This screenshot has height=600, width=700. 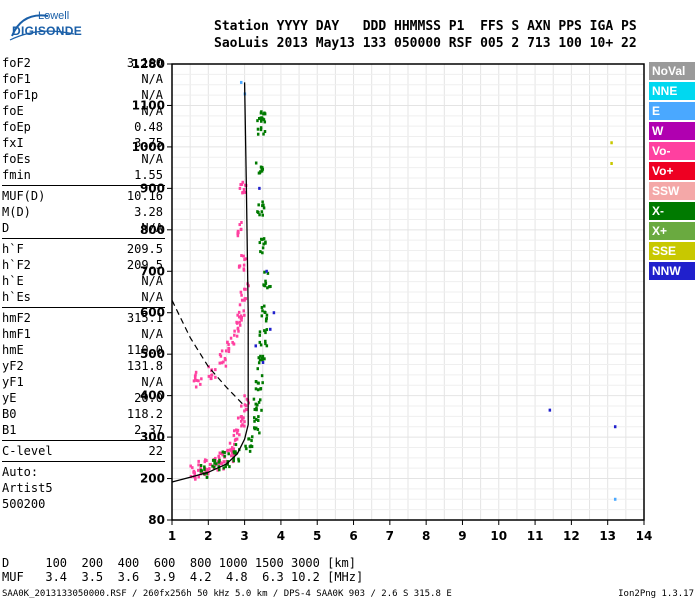 What do you see at coordinates (462, 536) in the screenshot?
I see `x-tick-label: 9` at bounding box center [462, 536].